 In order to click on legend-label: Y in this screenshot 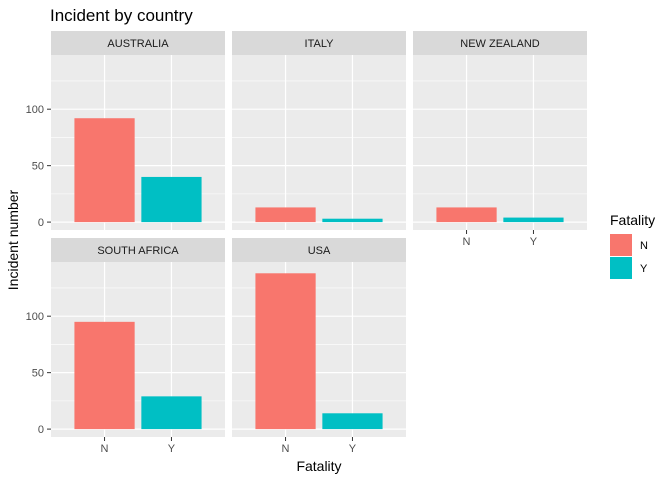, I will do `click(644, 269)`.